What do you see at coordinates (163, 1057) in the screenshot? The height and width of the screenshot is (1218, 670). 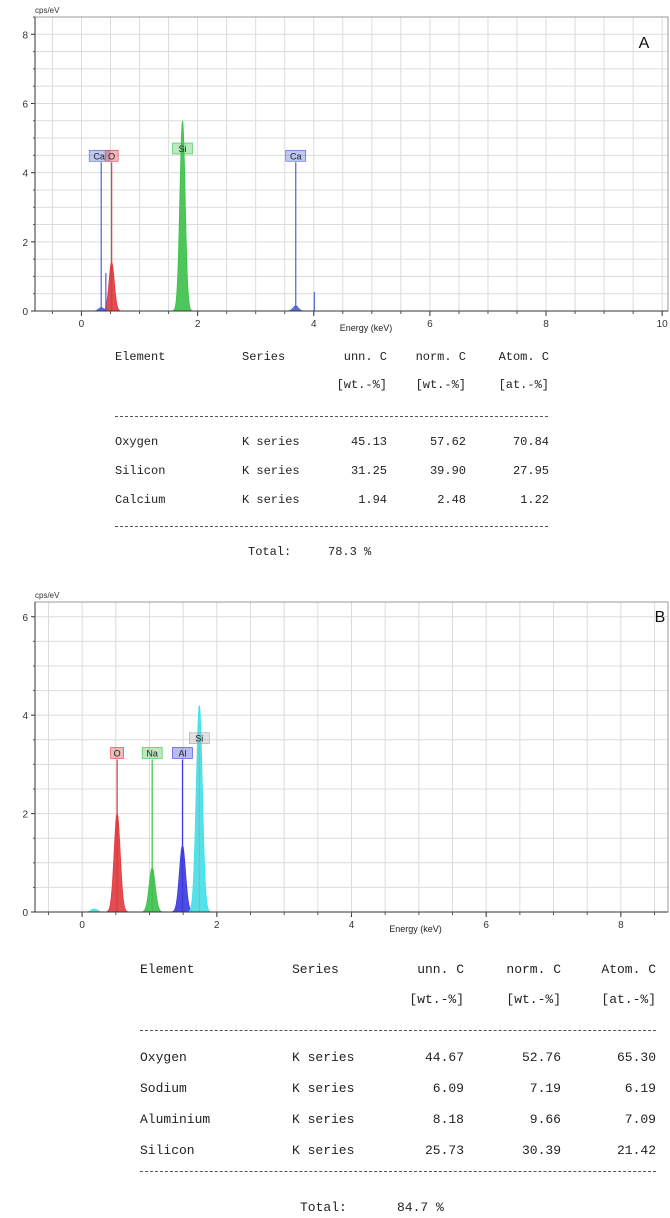 I see `table-cell: Oxygen` at bounding box center [163, 1057].